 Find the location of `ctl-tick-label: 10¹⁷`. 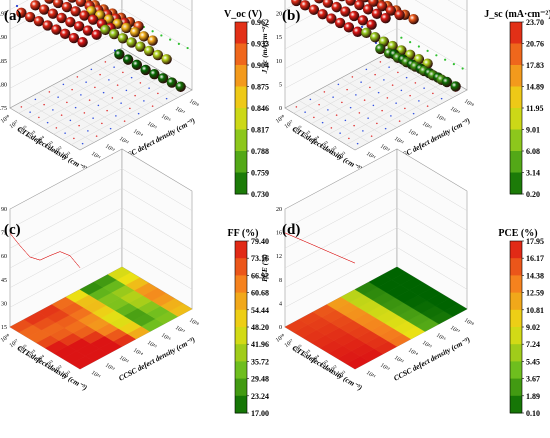

ctl-tick-label: 10¹⁷ is located at coordinates (290, 344).